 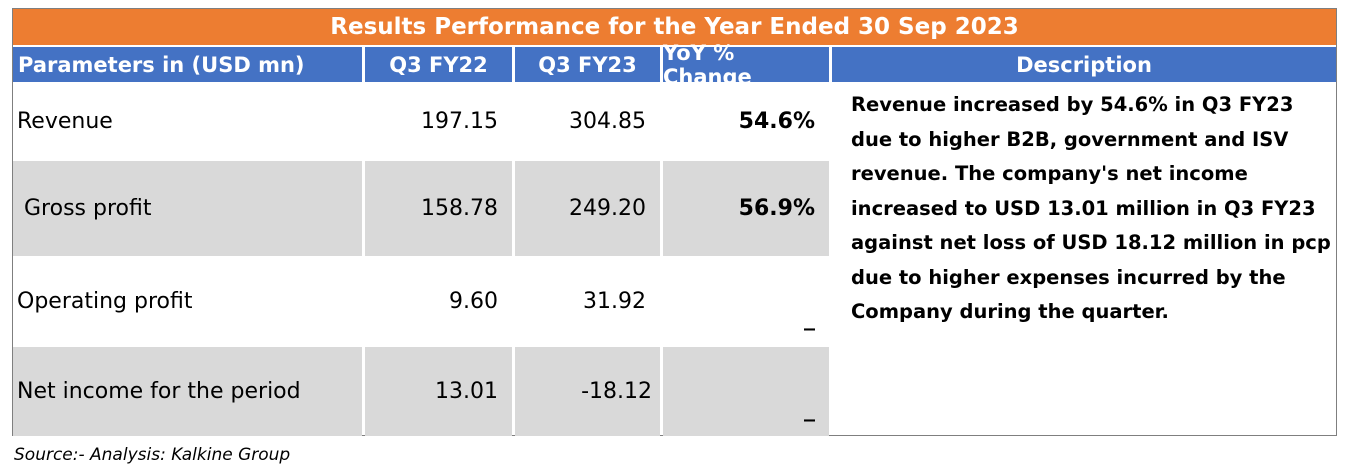 What do you see at coordinates (587, 208) in the screenshot?
I see `row-gross-profit-q3fy23: 249.20` at bounding box center [587, 208].